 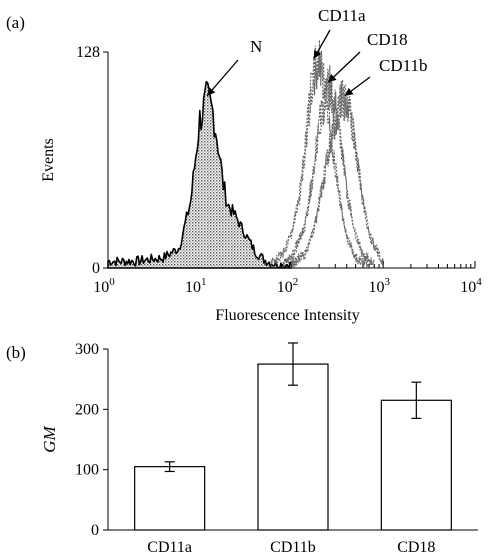 I want to click on bar-cd18, so click(x=416, y=465).